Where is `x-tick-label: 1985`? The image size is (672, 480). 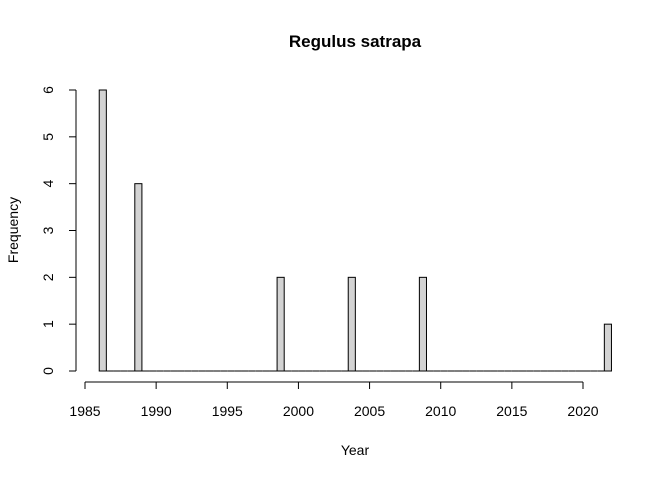 x-tick-label: 1985 is located at coordinates (84, 411).